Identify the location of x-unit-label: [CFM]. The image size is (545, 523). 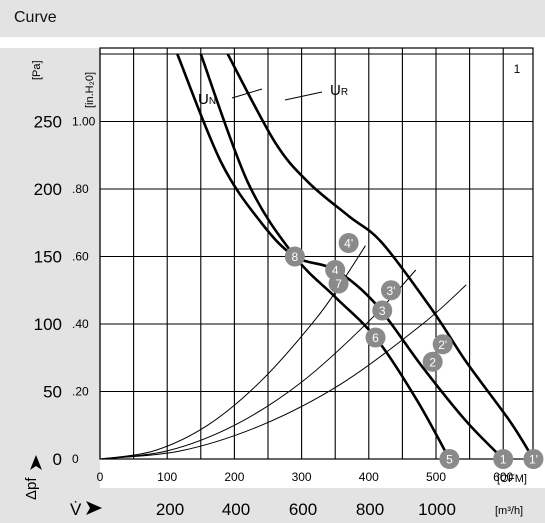
(512, 479).